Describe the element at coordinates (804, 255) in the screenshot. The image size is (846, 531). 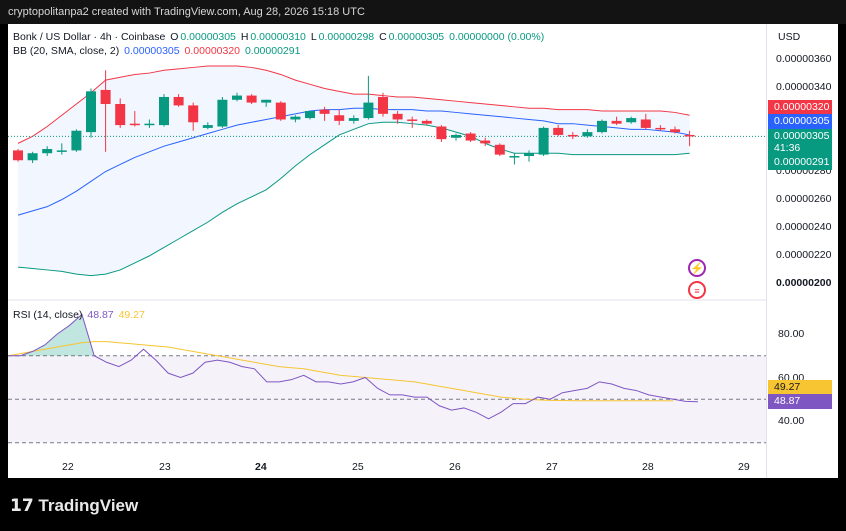
I see `price-tick: 0.00000220` at that location.